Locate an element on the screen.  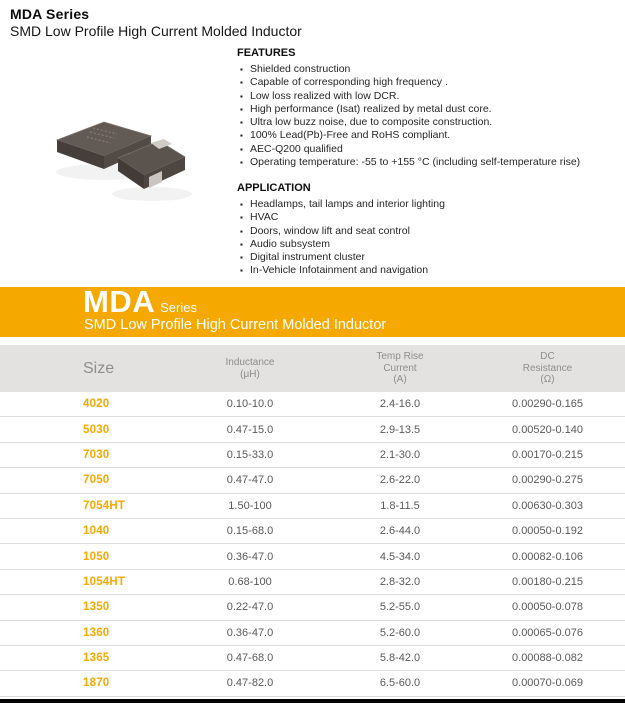
size-code-link: 7030 is located at coordinates (96, 454).